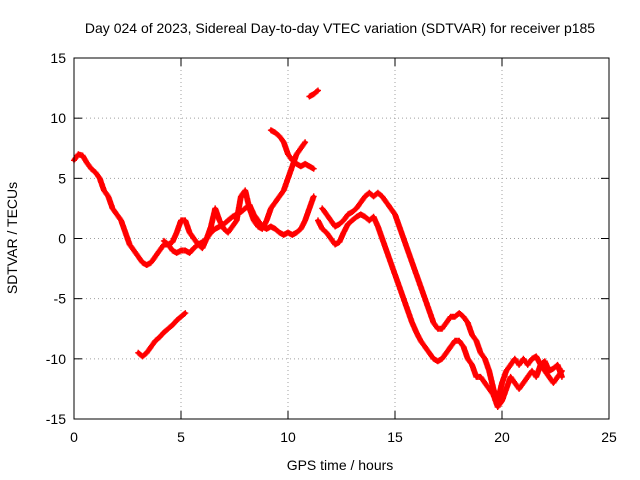  I want to click on y-tick-label: 10, so click(58, 118).